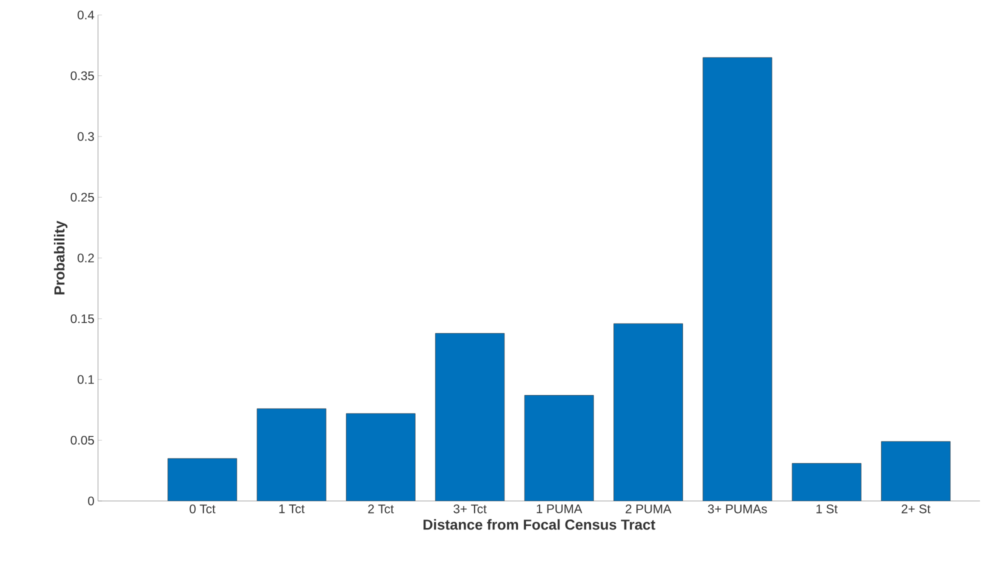 The width and height of the screenshot is (983, 565). Describe the element at coordinates (203, 509) in the screenshot. I see `x-tick-label: 0 Tct` at that location.